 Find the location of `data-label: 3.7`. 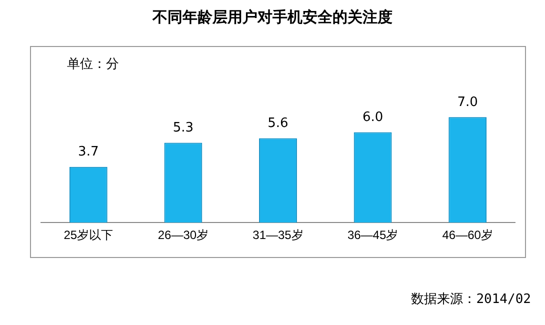

data-label: 3.7 is located at coordinates (88, 152).